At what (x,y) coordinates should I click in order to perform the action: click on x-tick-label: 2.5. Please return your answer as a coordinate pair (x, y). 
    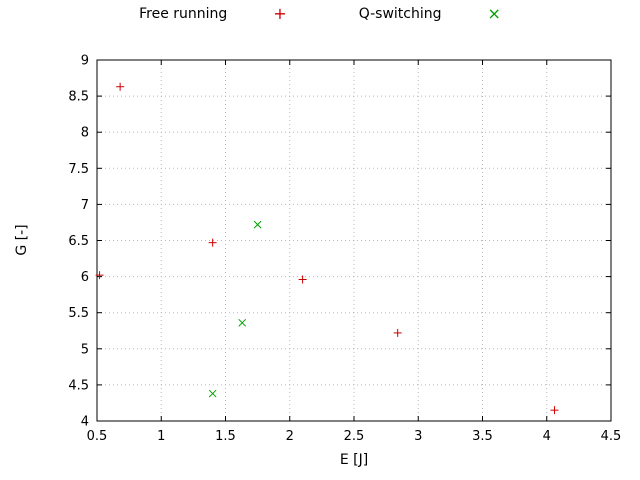
    Looking at the image, I should click on (354, 436).